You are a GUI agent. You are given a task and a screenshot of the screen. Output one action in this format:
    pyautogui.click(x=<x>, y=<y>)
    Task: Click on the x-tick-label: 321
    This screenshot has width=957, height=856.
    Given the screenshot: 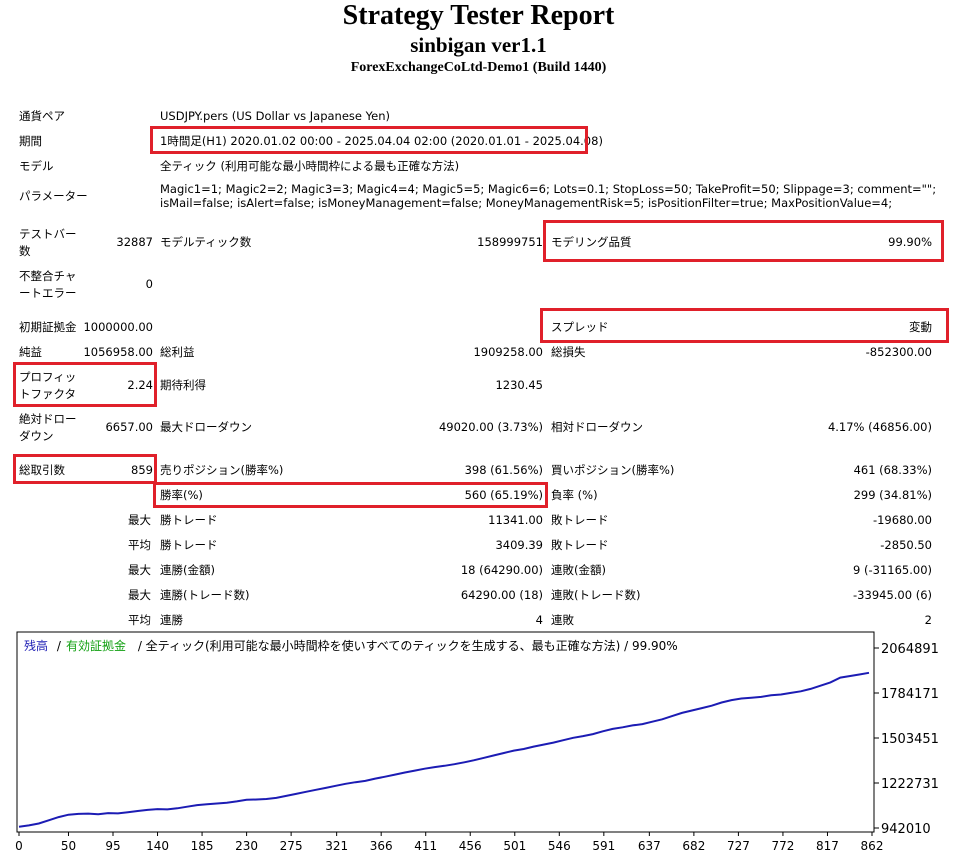 What is the action you would take?
    pyautogui.click(x=336, y=846)
    